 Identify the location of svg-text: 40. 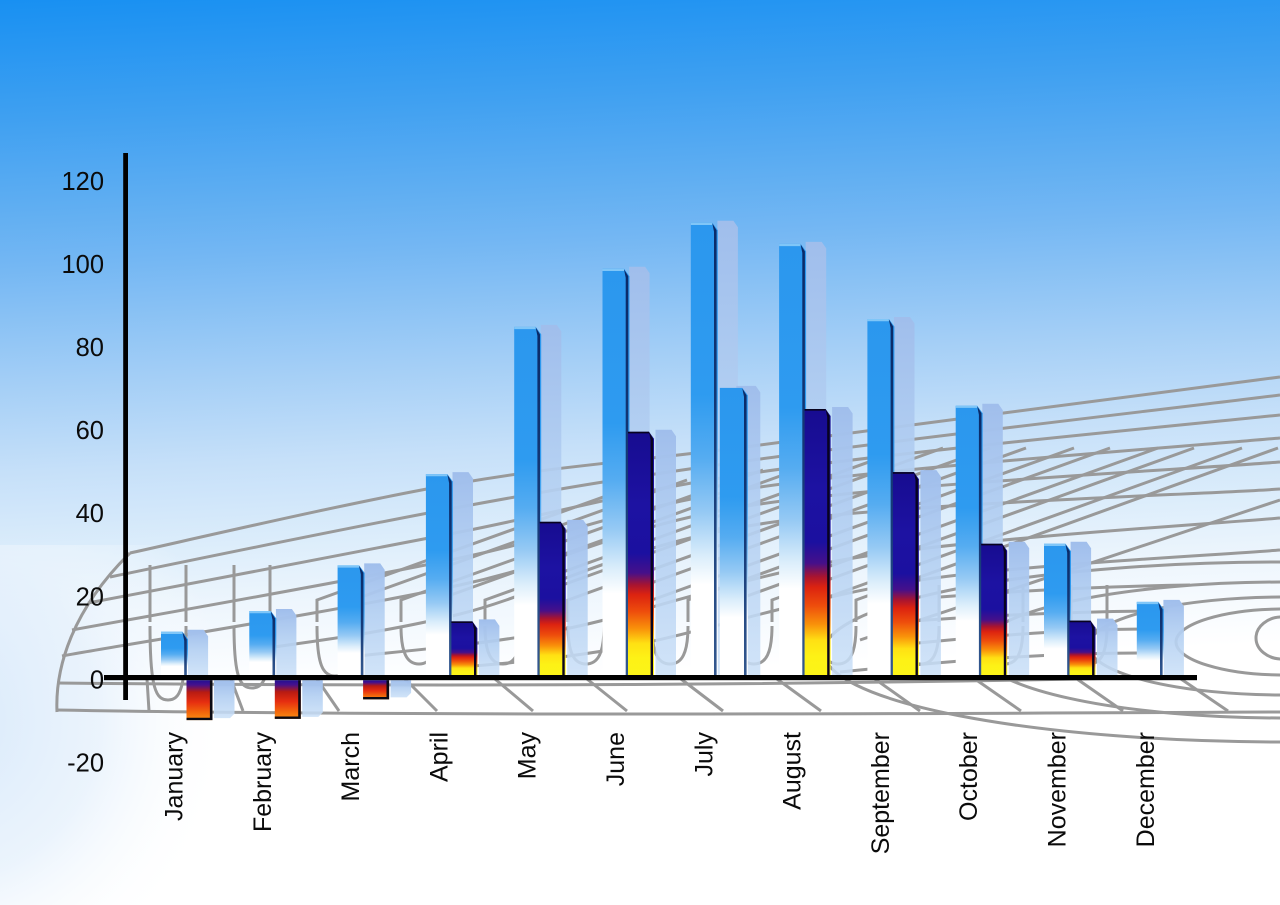
(90, 514).